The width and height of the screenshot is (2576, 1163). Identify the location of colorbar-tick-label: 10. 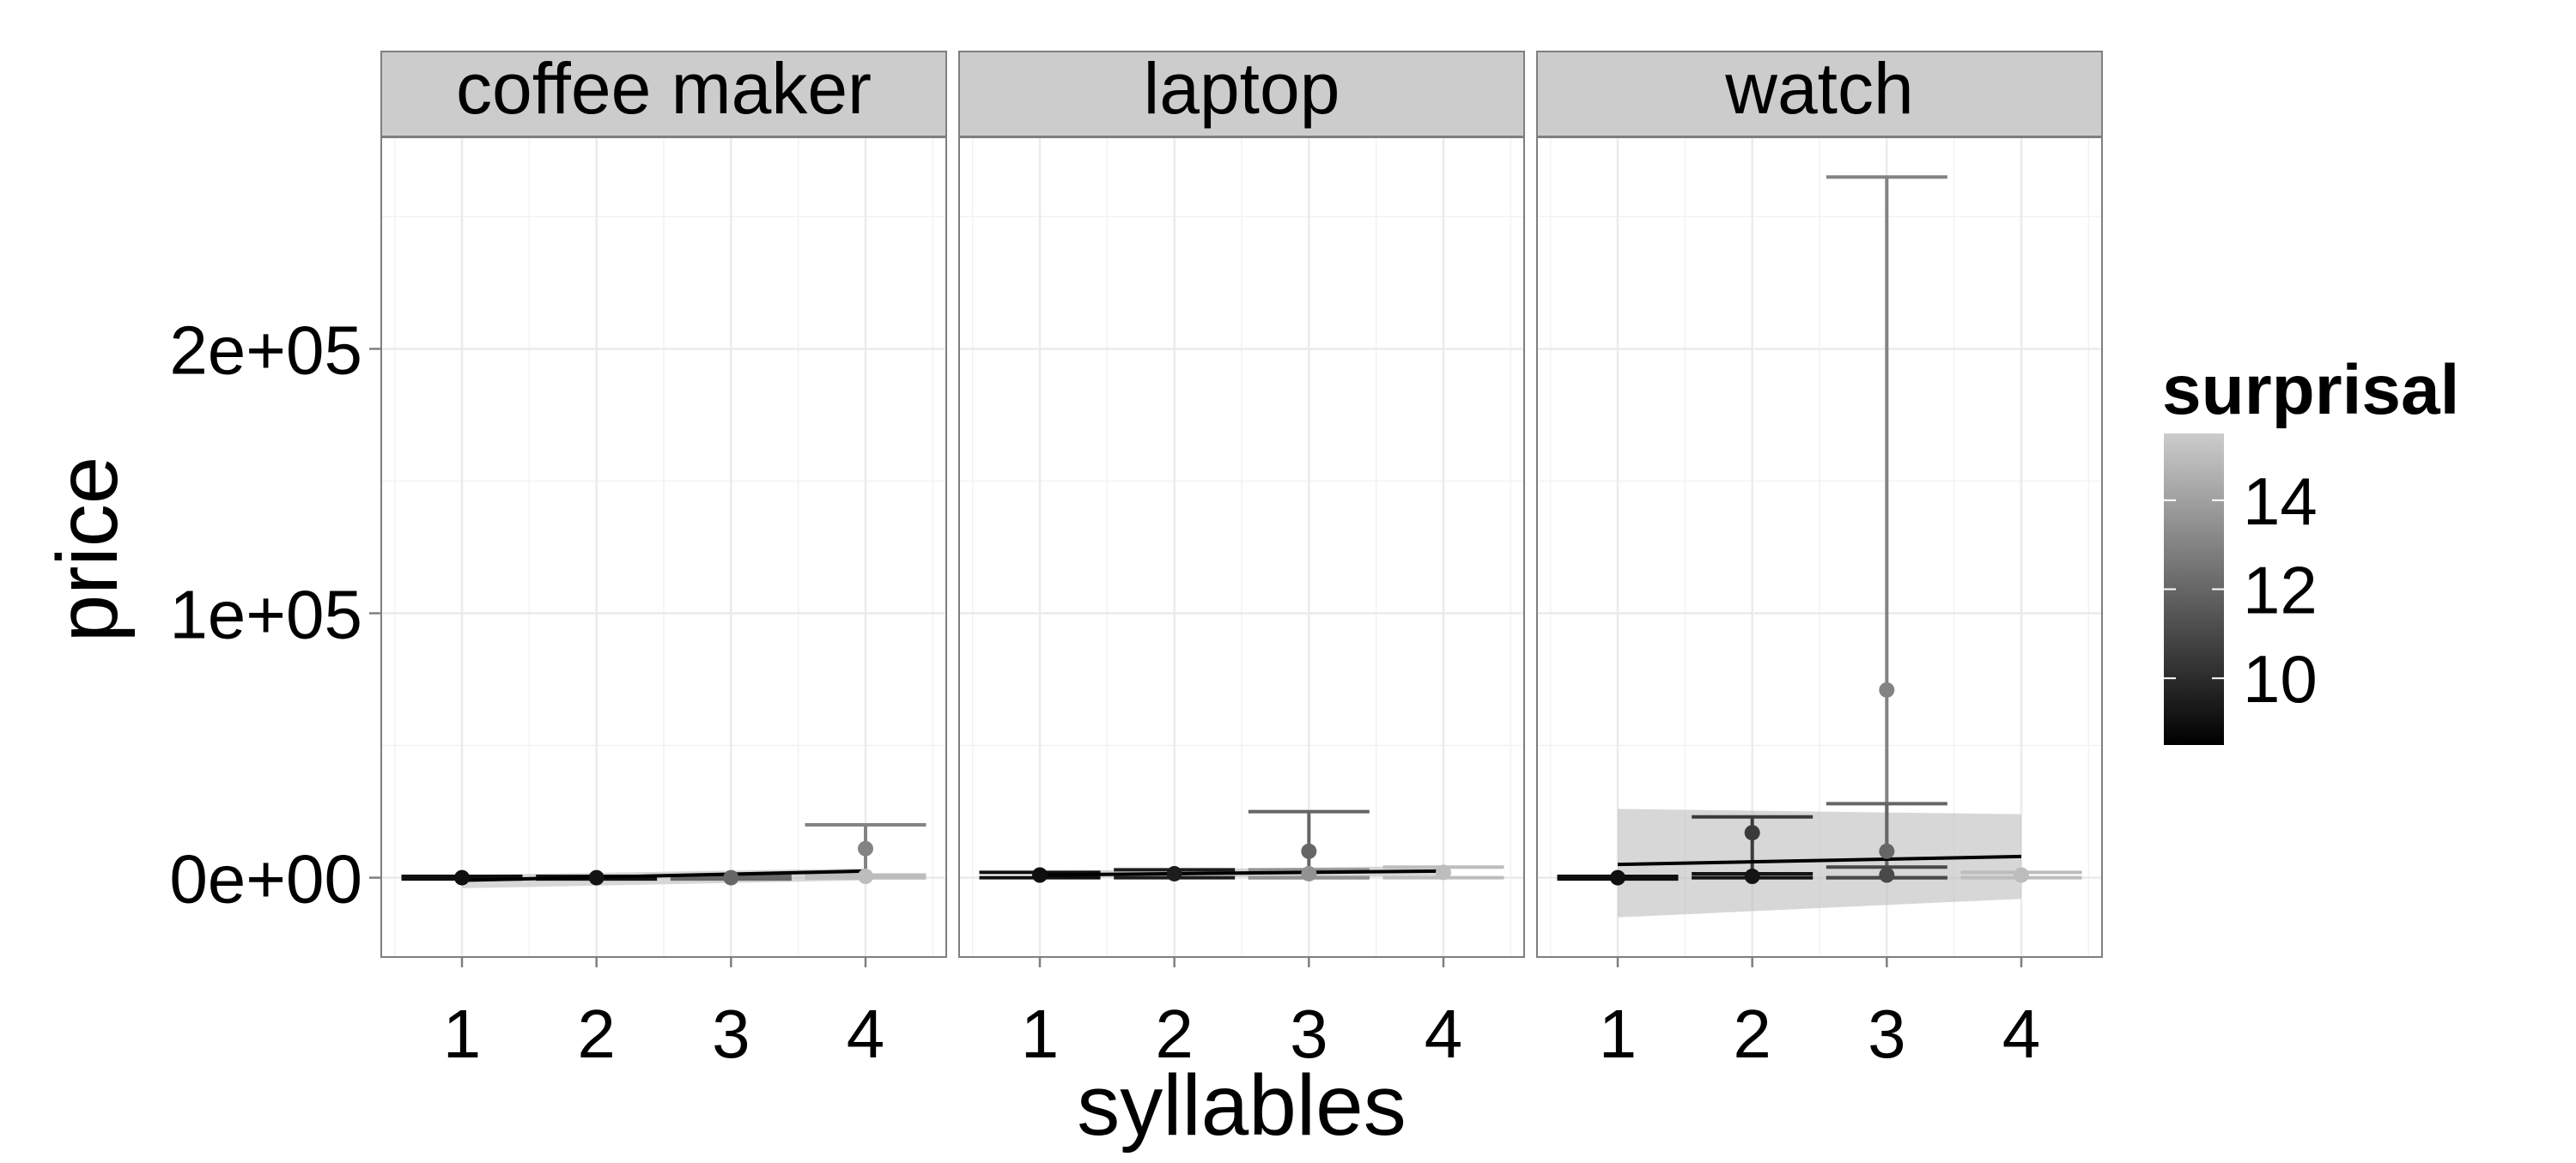
(2280, 679).